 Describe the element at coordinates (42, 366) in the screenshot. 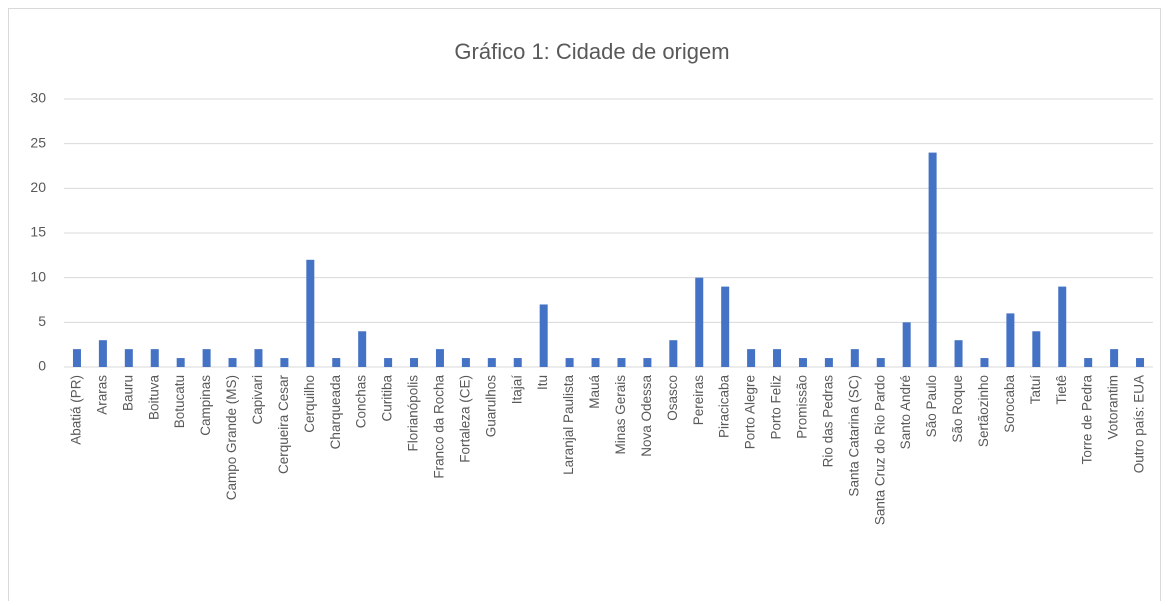

I see `y-tick-label: 0` at that location.